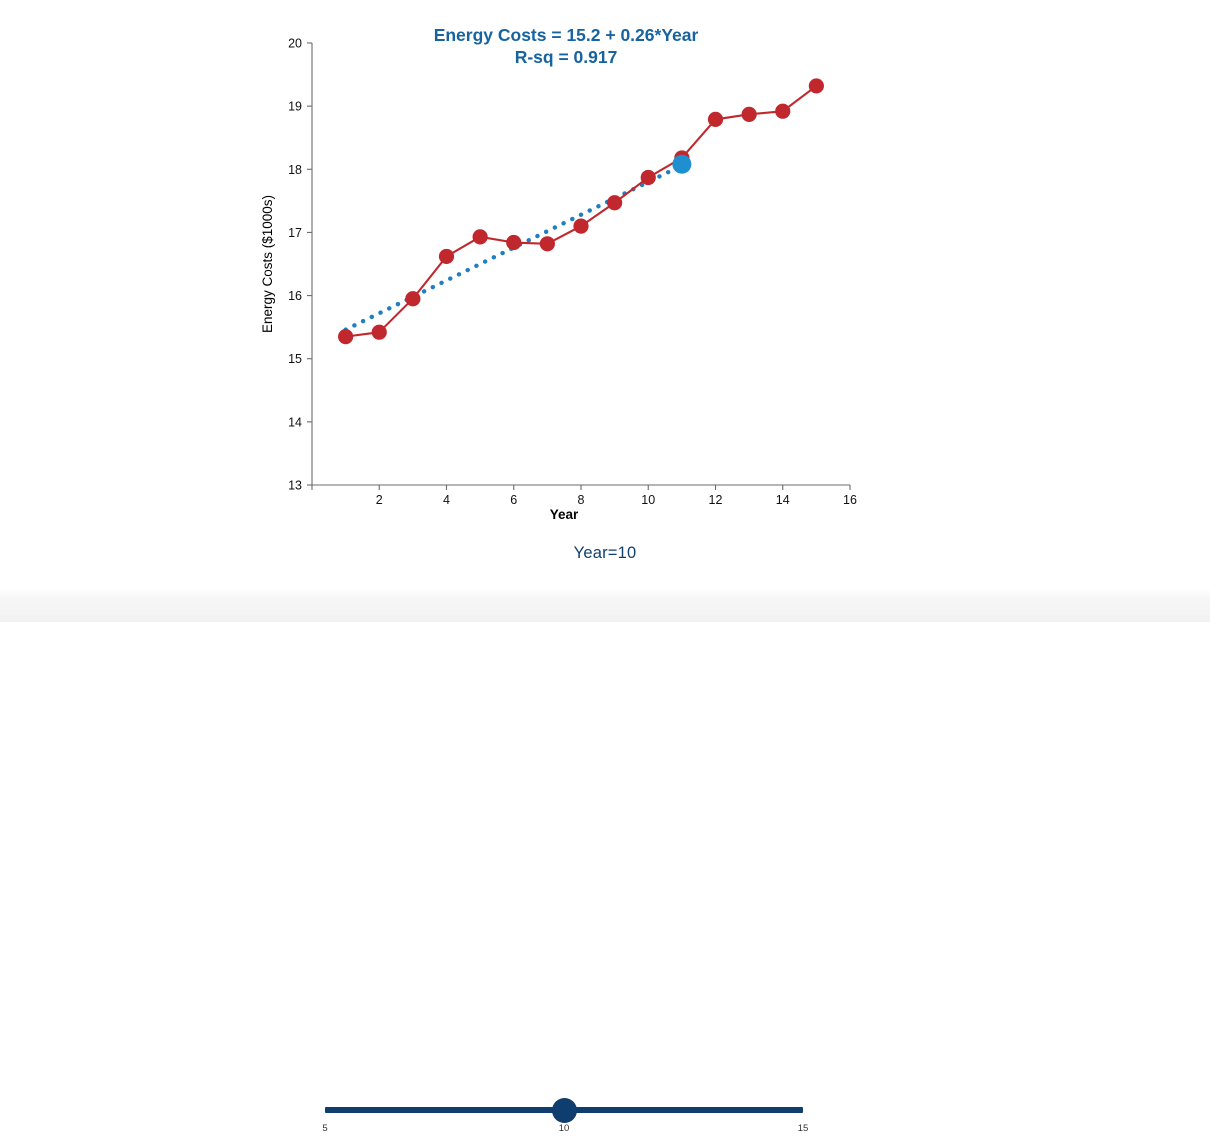 The image size is (1210, 1139). What do you see at coordinates (605, 1131) in the screenshot?
I see `slider-tick-labels: 5 10 15` at bounding box center [605, 1131].